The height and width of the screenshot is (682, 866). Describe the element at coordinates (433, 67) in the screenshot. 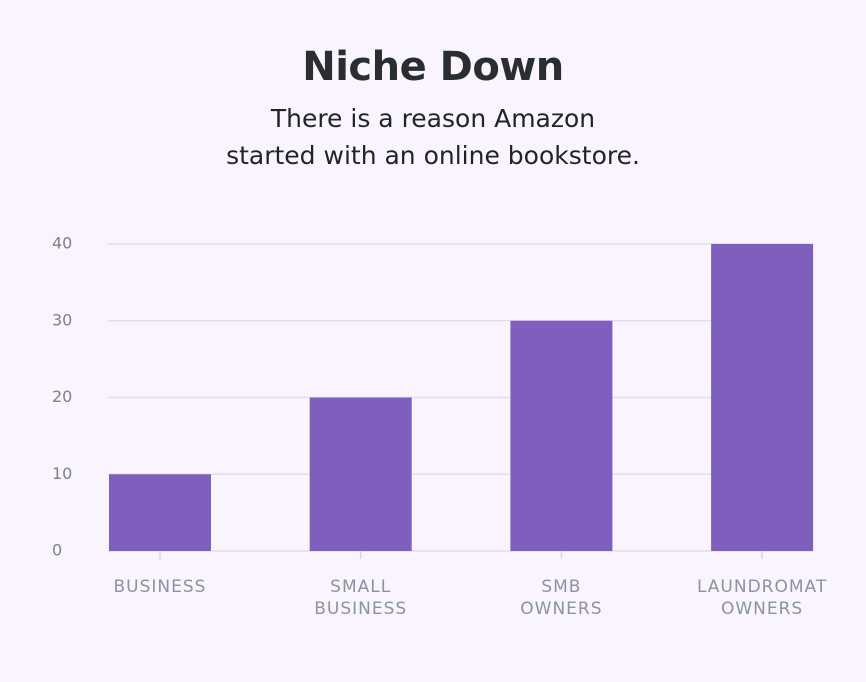

I see `chart-title: Niche Down` at that location.